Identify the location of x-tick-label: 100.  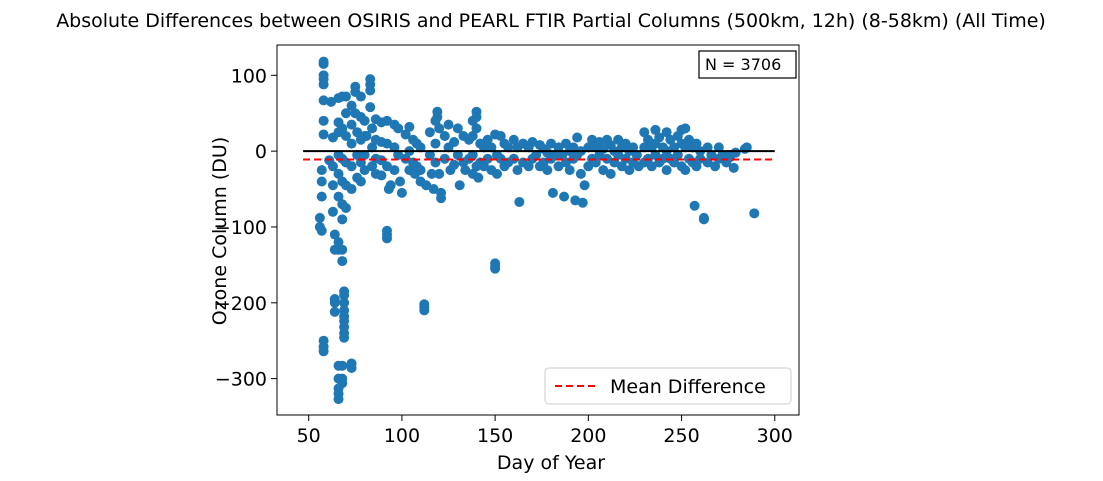
(402, 436).